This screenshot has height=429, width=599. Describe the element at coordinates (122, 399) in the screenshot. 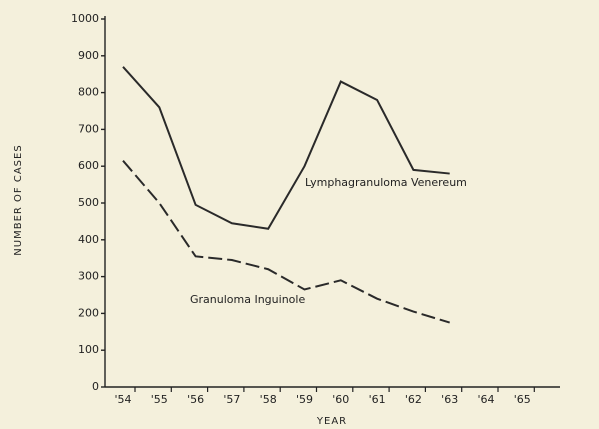

I see `x-tick-label: '54` at that location.